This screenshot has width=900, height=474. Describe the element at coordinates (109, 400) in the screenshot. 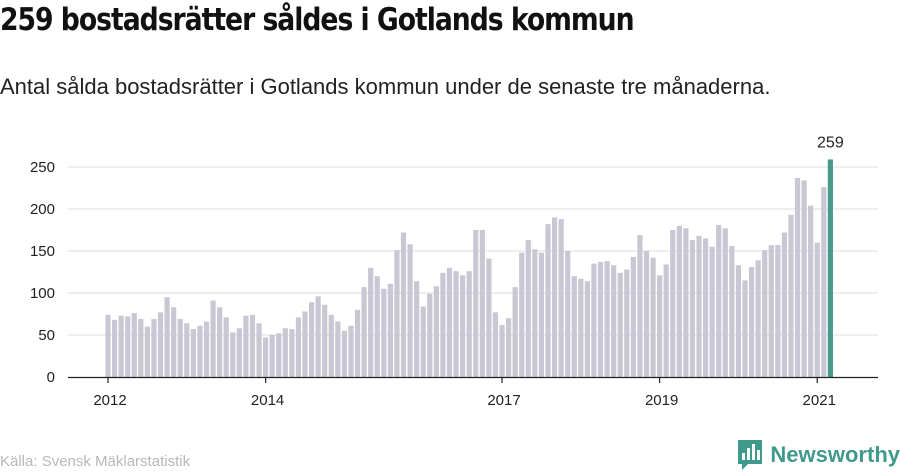

I see `x-tick-label: 2012` at that location.